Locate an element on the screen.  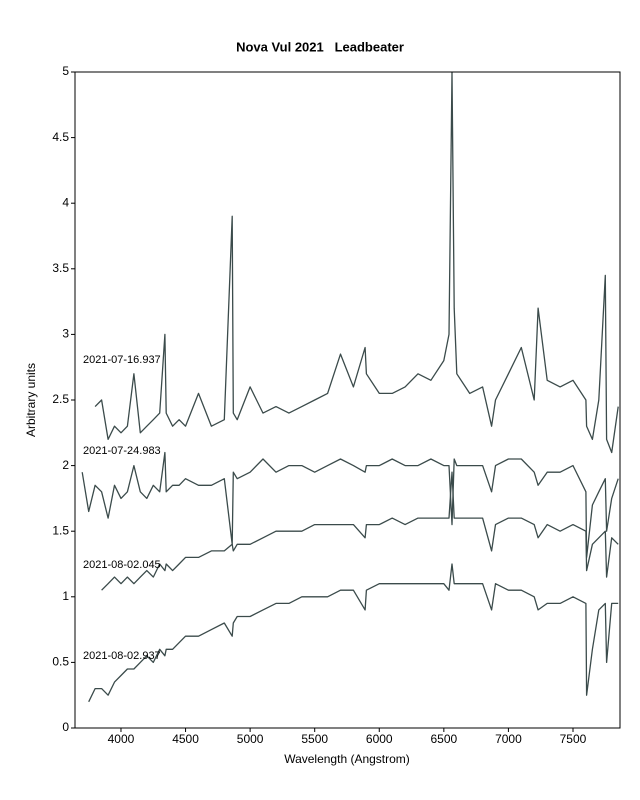
x-tick-label: 5500 is located at coordinates (314, 739).